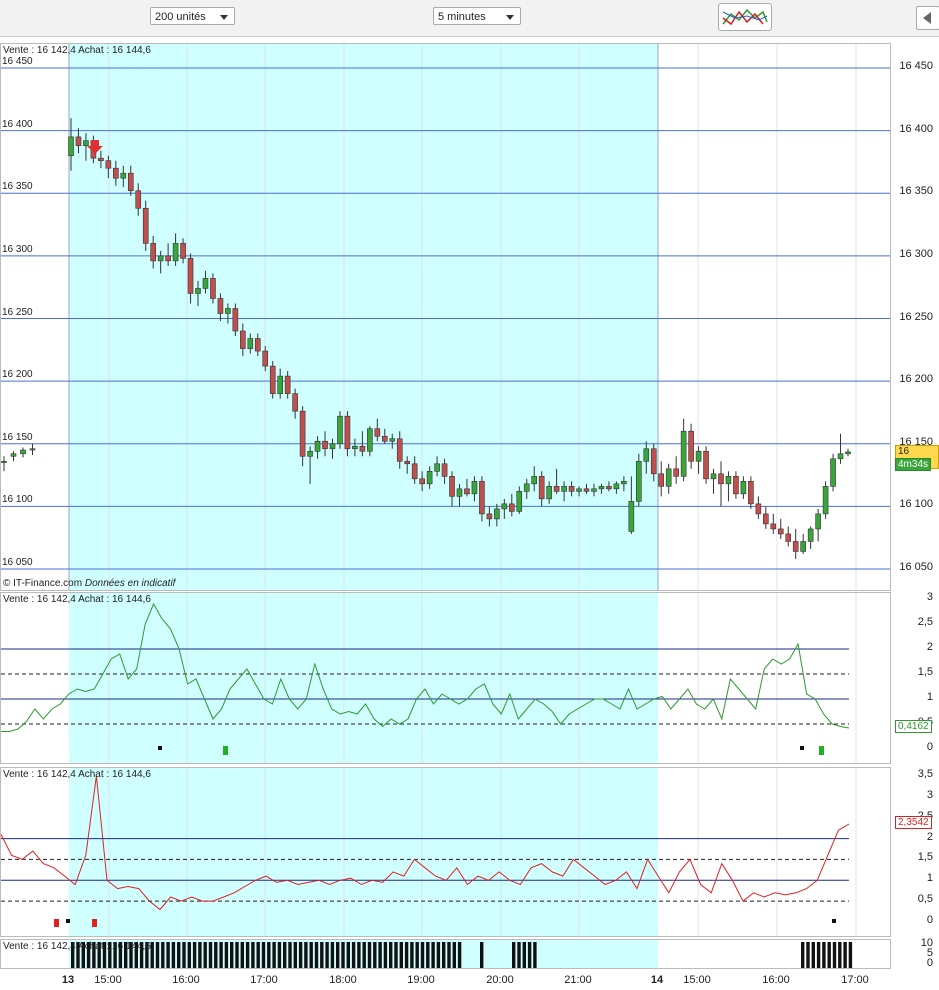 The image size is (939, 990). I want to click on price-tick: 16 400, so click(916, 128).